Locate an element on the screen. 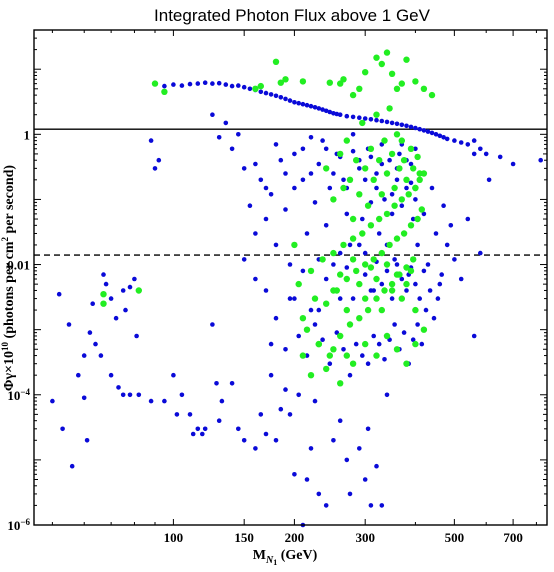 This screenshot has width=554, height=572. y-tick-label: 10−6 is located at coordinates (18, 525).